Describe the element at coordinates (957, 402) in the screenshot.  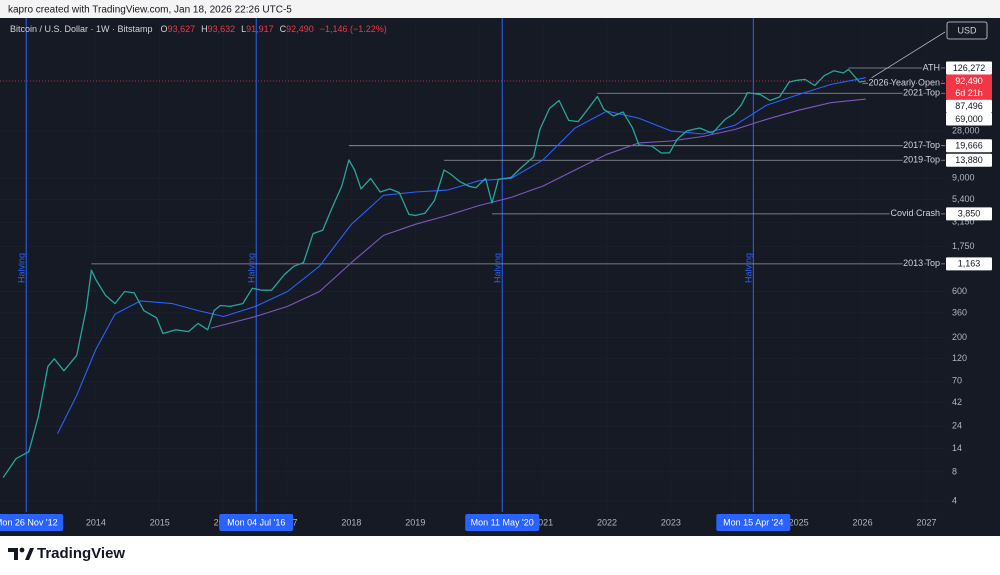
I see `y-tick-label: 42` at that location.